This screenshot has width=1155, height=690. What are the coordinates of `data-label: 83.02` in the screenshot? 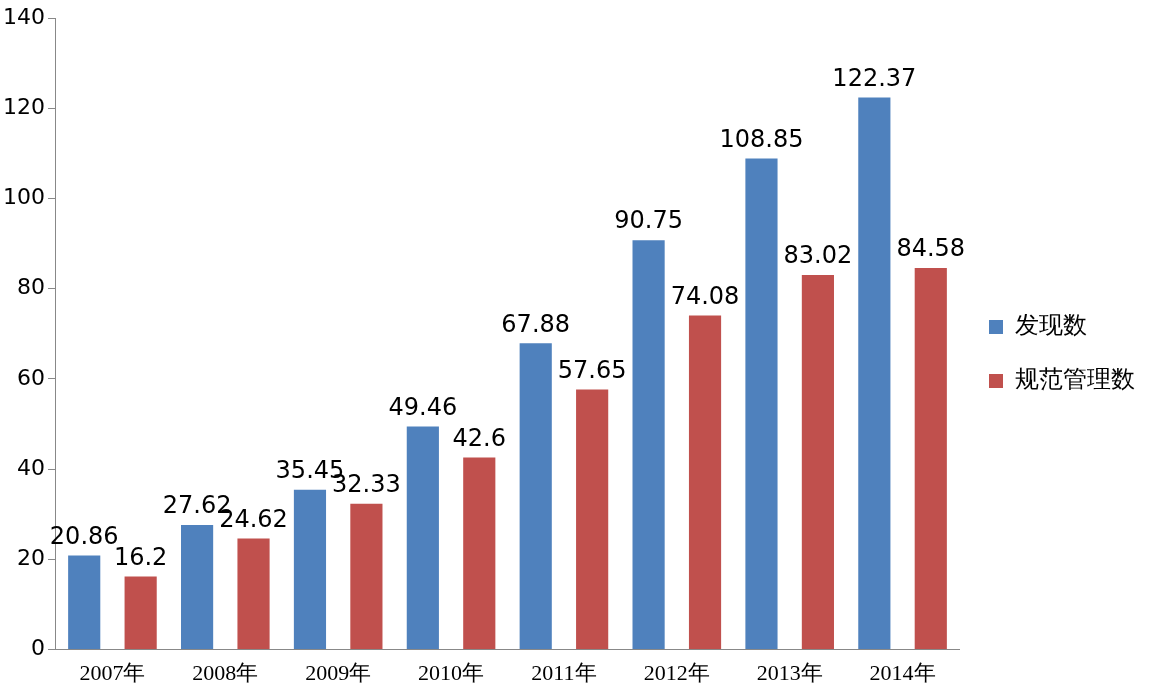 It's located at (818, 255).